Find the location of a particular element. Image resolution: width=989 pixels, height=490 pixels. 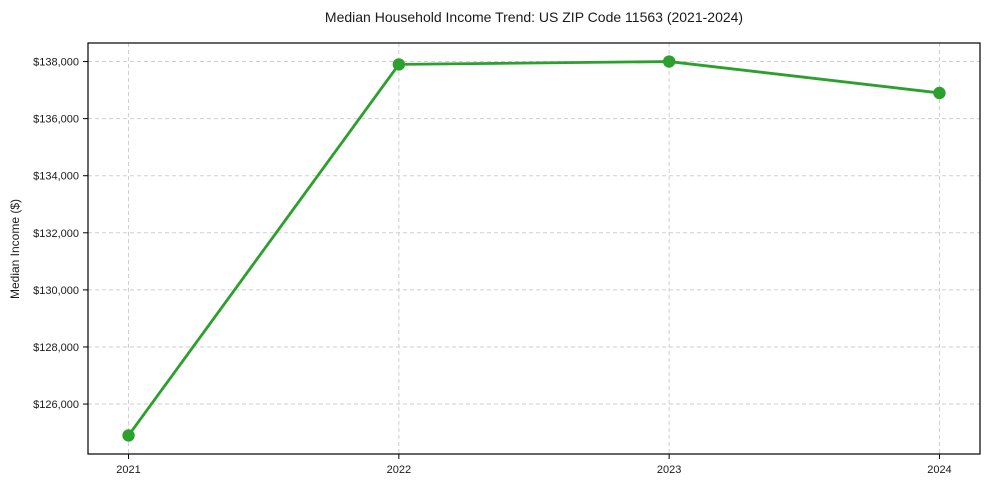

y-tick-label: $134,000 is located at coordinates (56, 177).